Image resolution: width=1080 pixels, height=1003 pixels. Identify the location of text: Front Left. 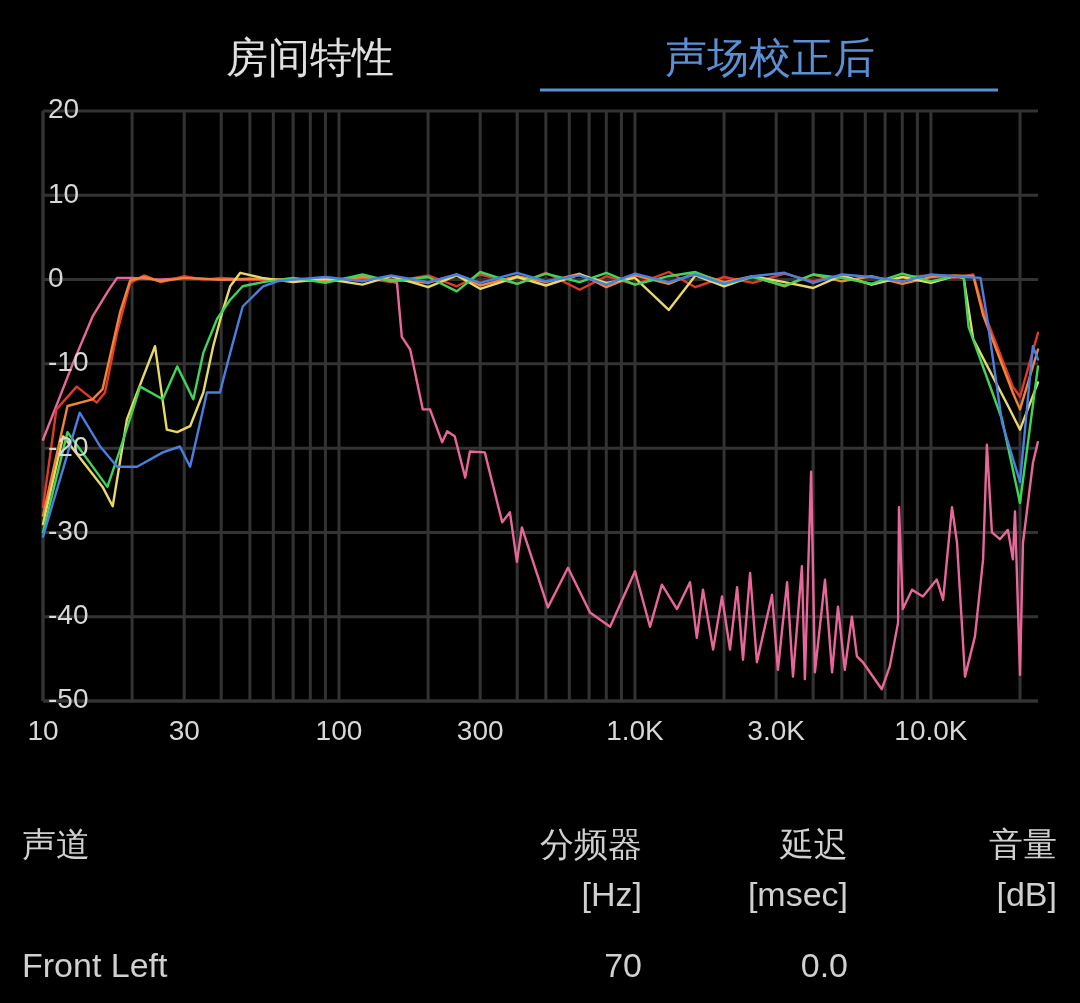
(95, 965).